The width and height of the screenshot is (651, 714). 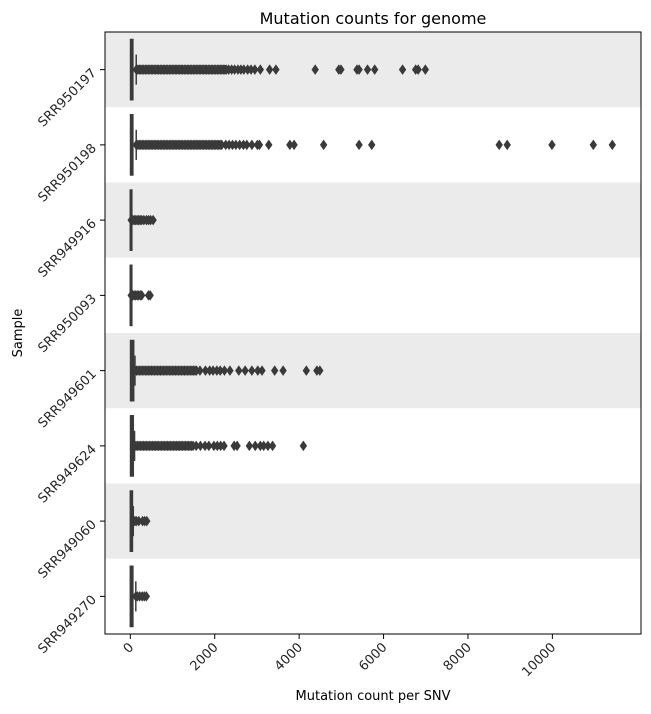 What do you see at coordinates (68, 324) in the screenshot?
I see `y-tick-label: SRR950093` at bounding box center [68, 324].